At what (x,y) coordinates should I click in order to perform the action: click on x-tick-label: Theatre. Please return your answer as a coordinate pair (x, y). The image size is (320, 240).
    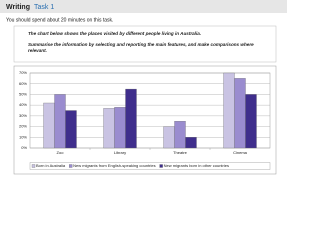
    Looking at the image, I should click on (180, 152).